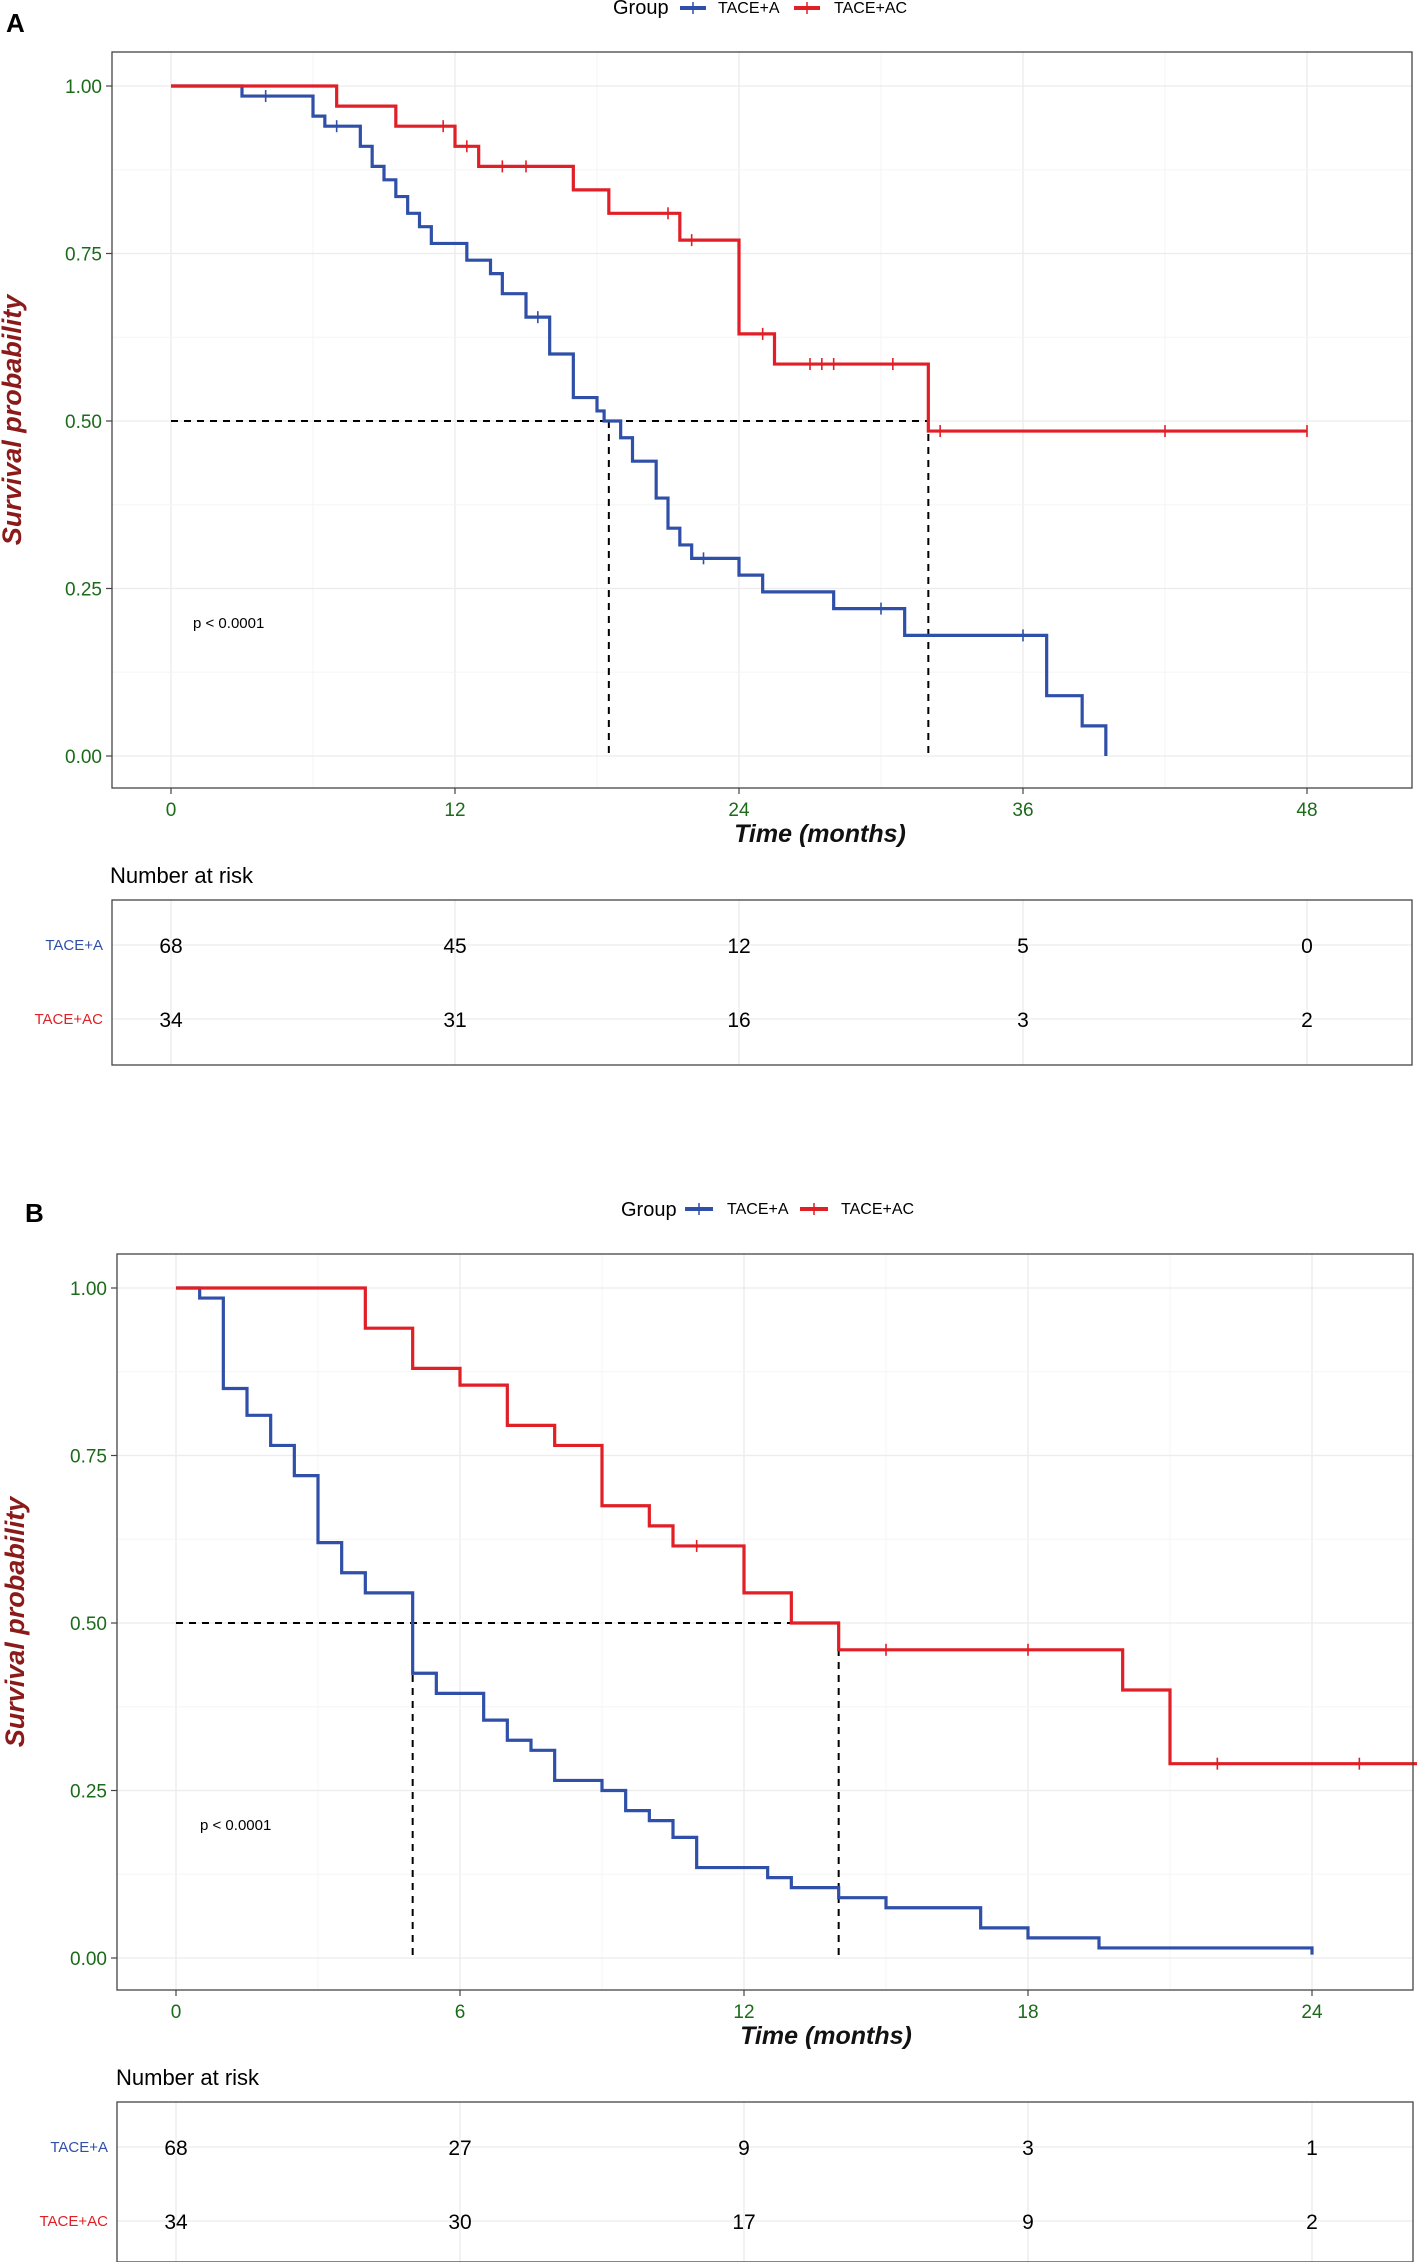 Image resolution: width=1417 pixels, height=2262 pixels. What do you see at coordinates (1022, 810) in the screenshot?
I see `x-tick-label: 36` at bounding box center [1022, 810].